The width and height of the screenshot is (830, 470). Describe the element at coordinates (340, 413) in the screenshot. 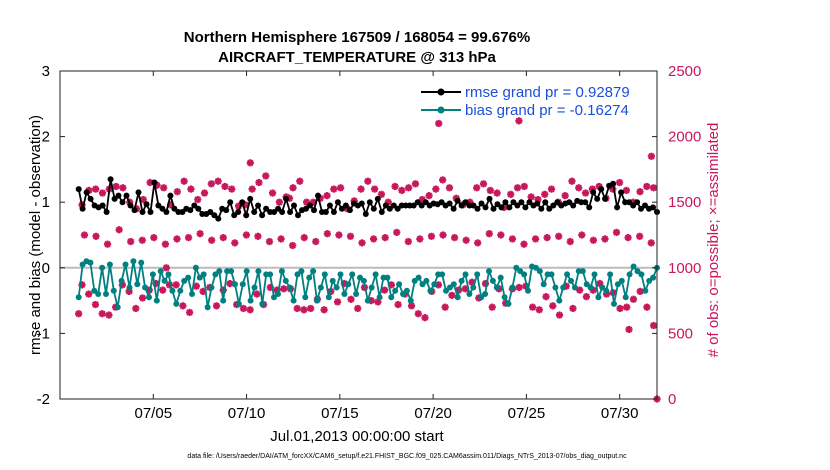

I see `x-tick-label: 07/15` at that location.